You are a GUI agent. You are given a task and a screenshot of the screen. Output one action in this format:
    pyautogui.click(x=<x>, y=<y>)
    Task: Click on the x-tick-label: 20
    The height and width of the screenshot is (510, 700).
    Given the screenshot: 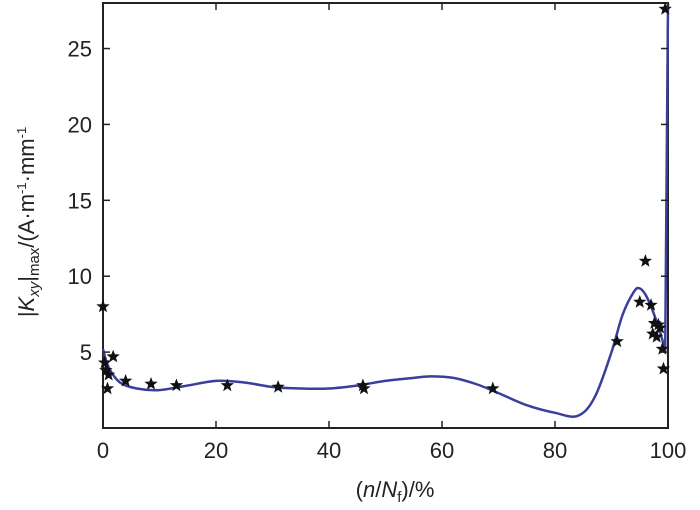 What is the action you would take?
    pyautogui.click(x=216, y=450)
    